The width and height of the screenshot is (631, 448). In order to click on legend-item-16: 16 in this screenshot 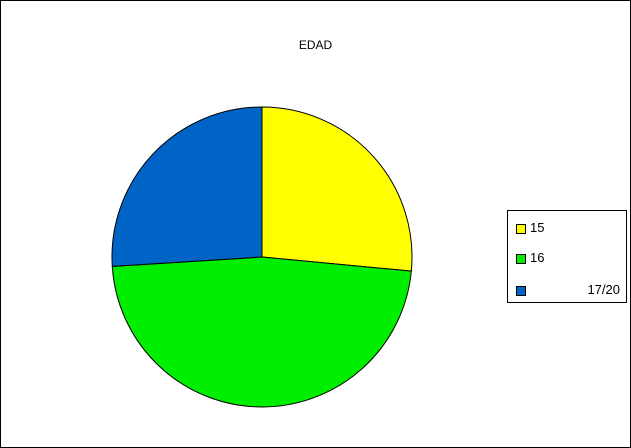, I will do `click(568, 258)`.